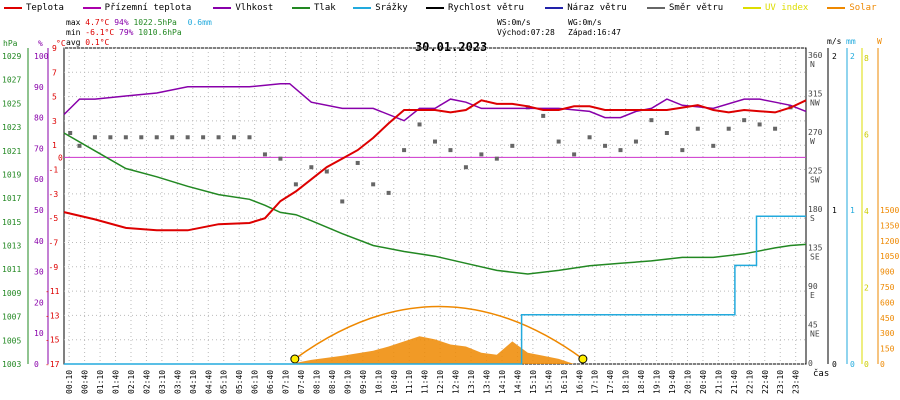 The image size is (900, 400). I want to click on legend-item: Směr větru, so click(685, 8).